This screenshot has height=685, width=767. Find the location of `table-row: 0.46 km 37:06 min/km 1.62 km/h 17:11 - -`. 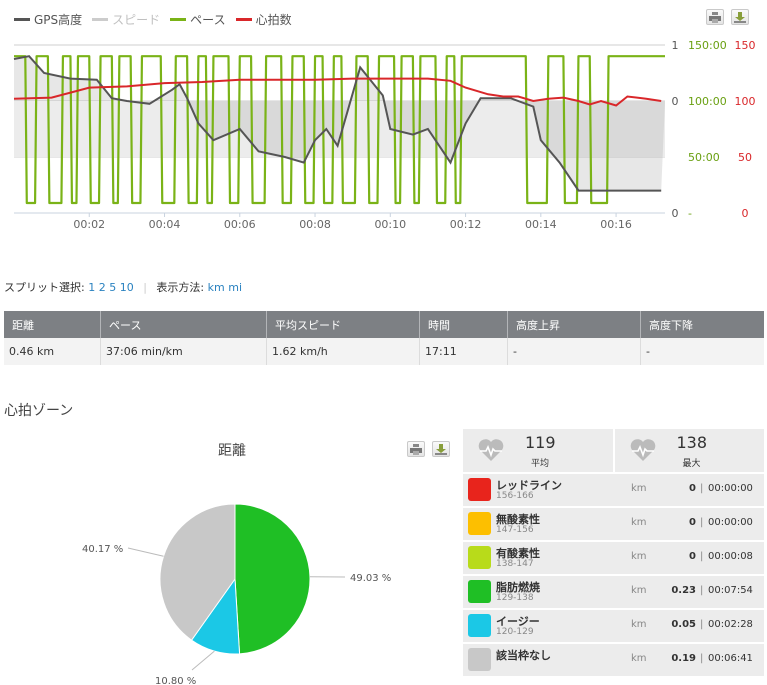

table-row: 0.46 km 37:06 min/km 1.62 km/h 17:11 - - is located at coordinates (384, 351).